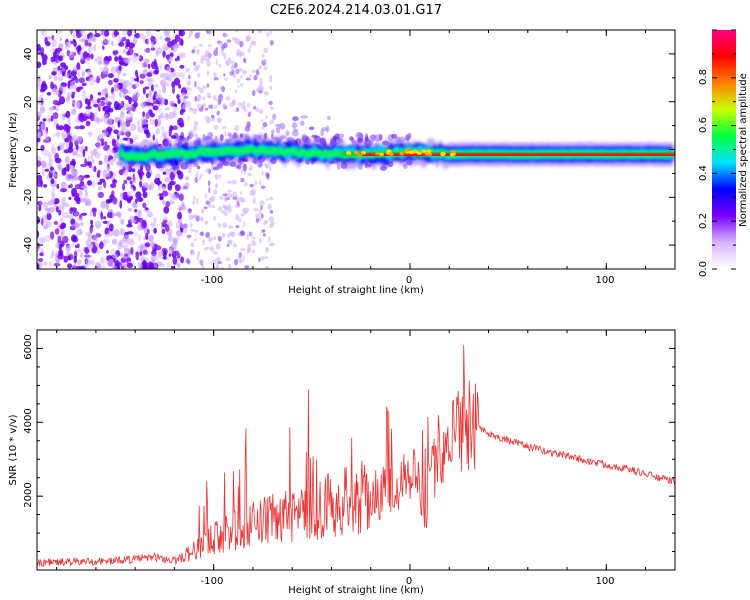 The width and height of the screenshot is (750, 600). Describe the element at coordinates (356, 290) in the screenshot. I see `top-x-axis-label: Height of straight line (km)` at that location.